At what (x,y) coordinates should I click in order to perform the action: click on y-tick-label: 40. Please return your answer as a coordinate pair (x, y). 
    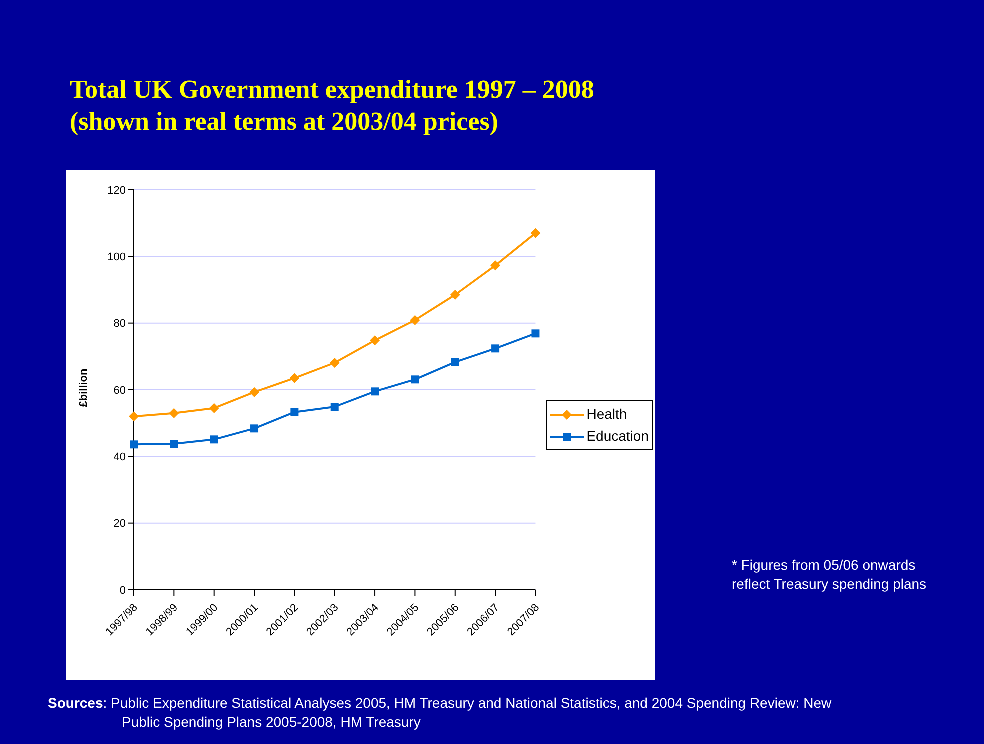
    Looking at the image, I should click on (120, 458).